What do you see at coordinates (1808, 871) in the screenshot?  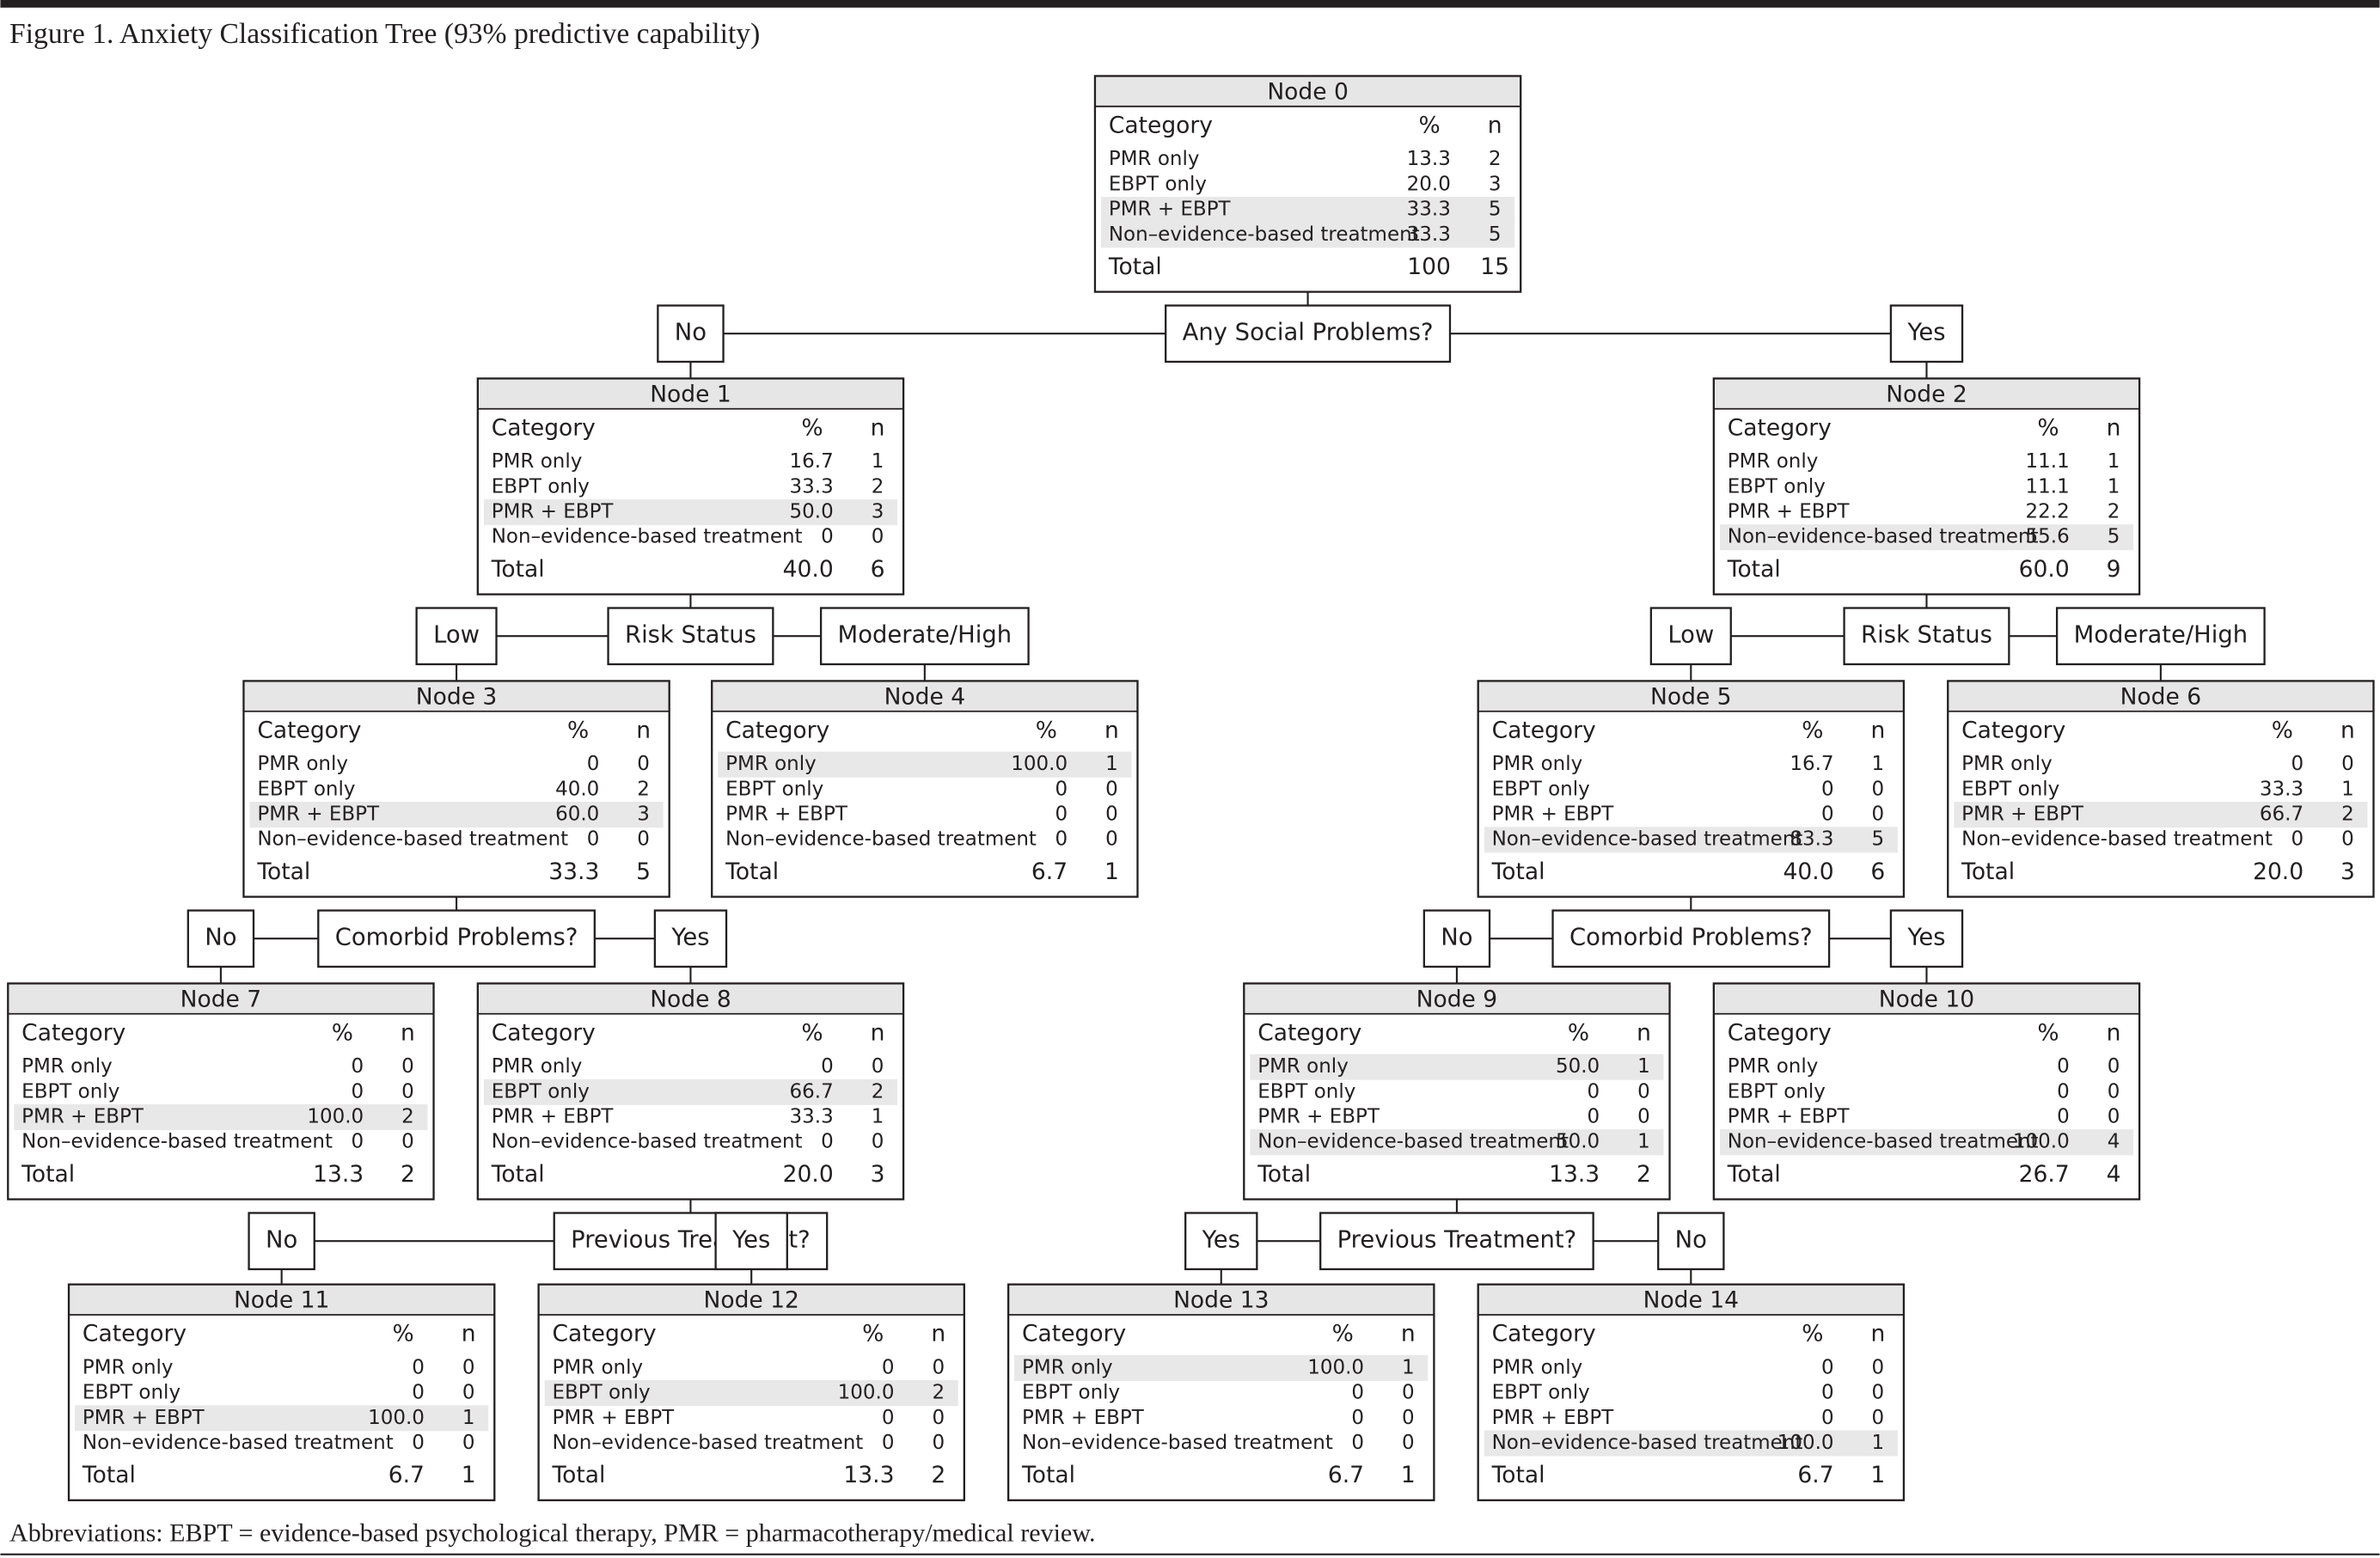 I see `total-percent: 40.0` at bounding box center [1808, 871].